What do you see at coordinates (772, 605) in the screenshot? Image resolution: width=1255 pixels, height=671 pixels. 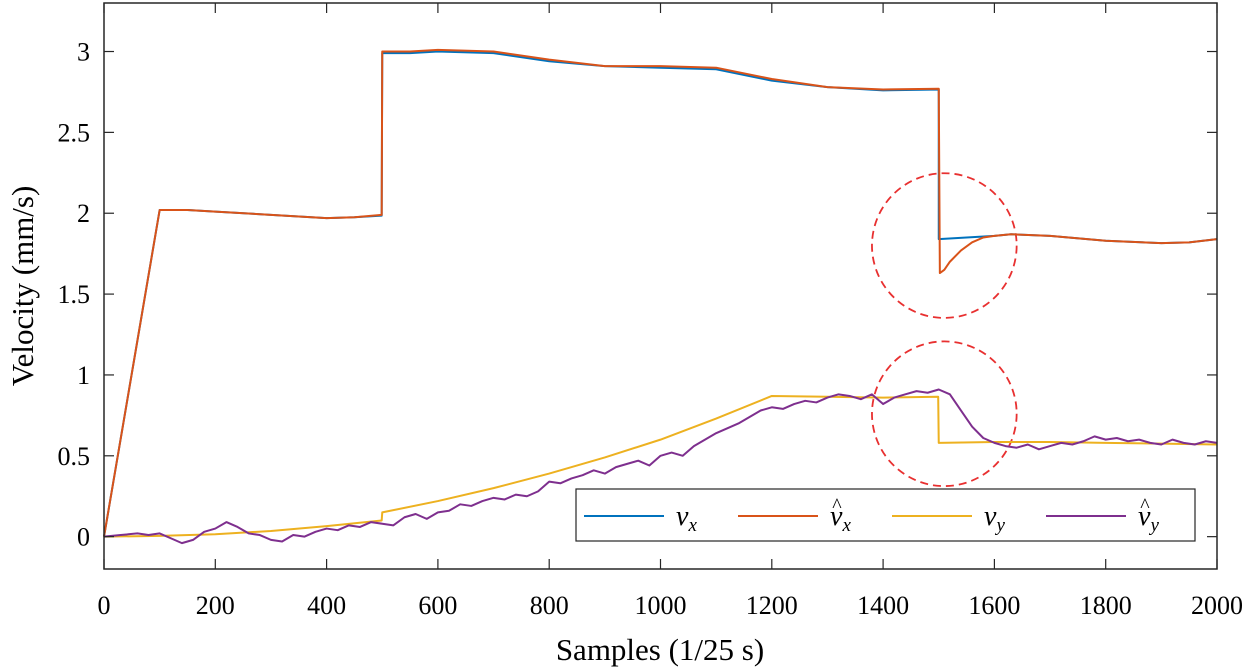 I see `x-tick-label: 1200` at bounding box center [772, 605].